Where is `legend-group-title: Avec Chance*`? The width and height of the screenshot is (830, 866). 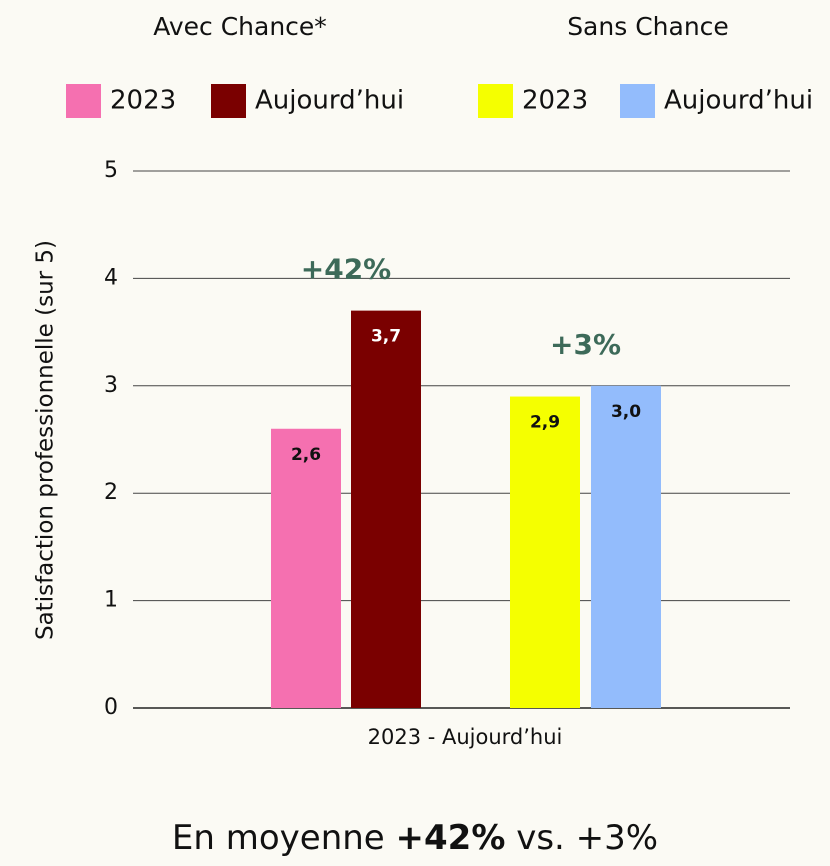 legend-group-title: Avec Chance* is located at coordinates (240, 26).